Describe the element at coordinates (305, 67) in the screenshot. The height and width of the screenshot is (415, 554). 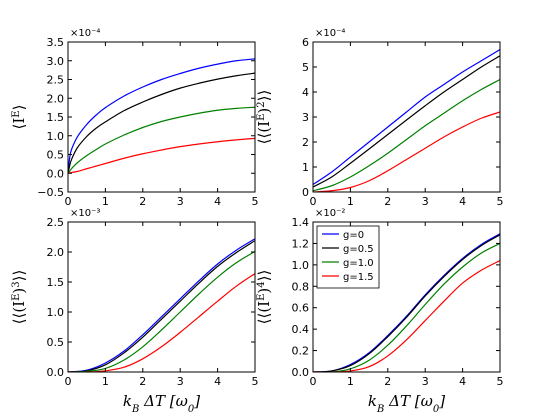
I see `y-tick-label: 5` at that location.